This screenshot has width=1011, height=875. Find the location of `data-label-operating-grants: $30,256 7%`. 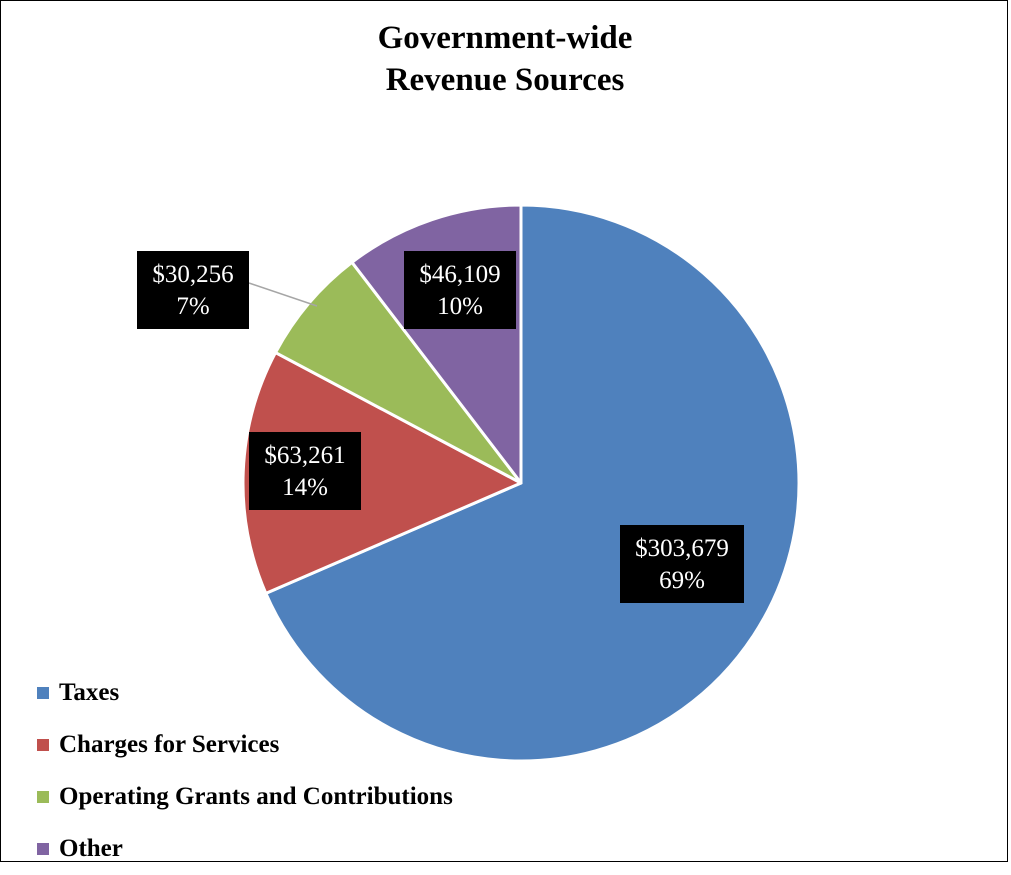

data-label-operating-grants: $30,256 7% is located at coordinates (193, 290).